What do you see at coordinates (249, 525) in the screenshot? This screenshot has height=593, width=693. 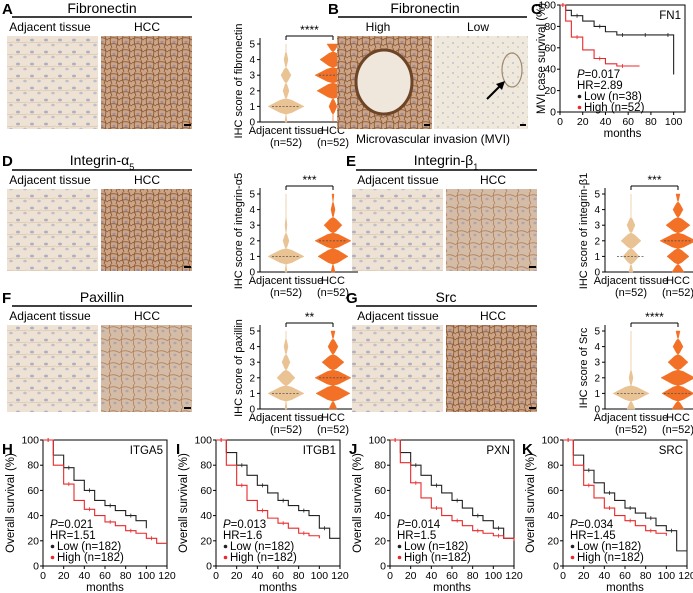 I see `p-value: =0.013` at bounding box center [249, 525].